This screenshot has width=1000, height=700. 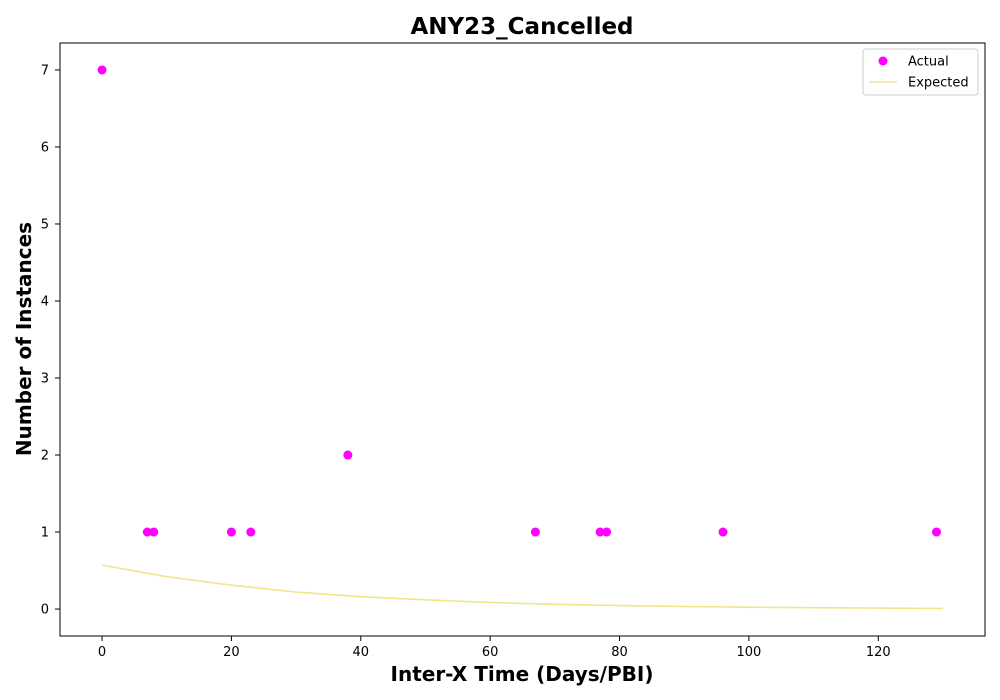 I want to click on legend-label: Expected, so click(x=938, y=83).